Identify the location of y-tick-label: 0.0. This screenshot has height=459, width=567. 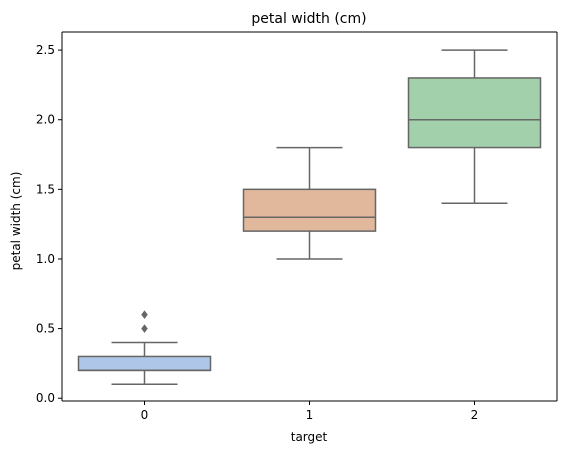
(45, 398).